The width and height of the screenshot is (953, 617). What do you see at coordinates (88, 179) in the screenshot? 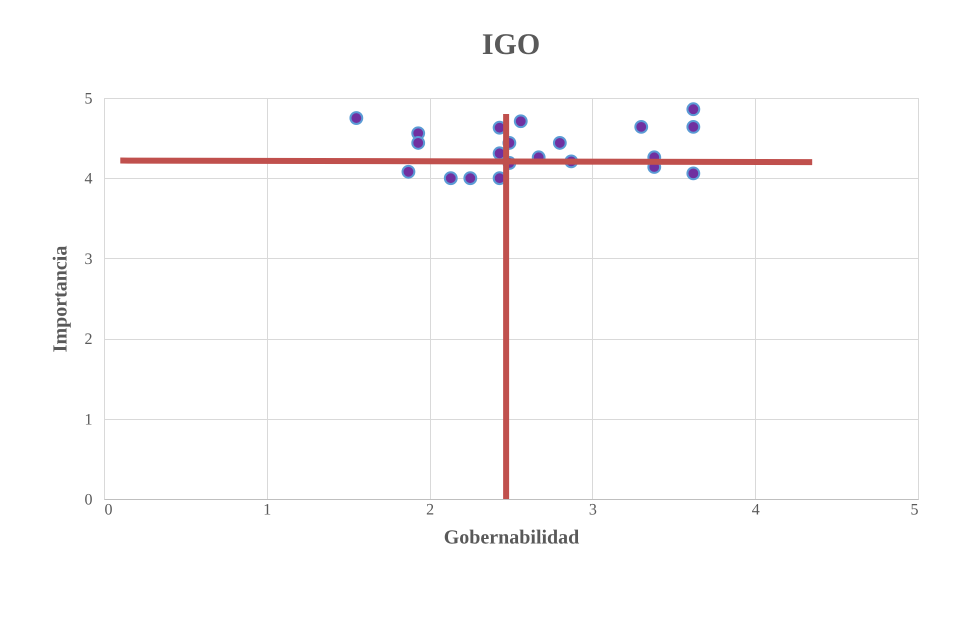
I see `y-tick-label: 4` at bounding box center [88, 179].